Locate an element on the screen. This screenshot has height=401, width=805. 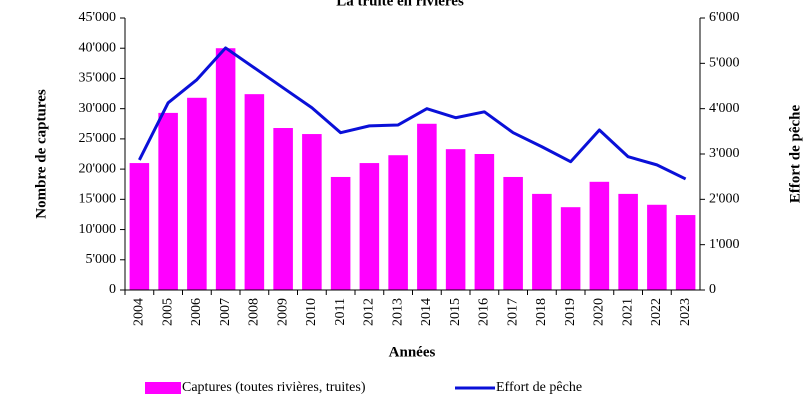
x-tick-label: 2017 is located at coordinates (512, 312).